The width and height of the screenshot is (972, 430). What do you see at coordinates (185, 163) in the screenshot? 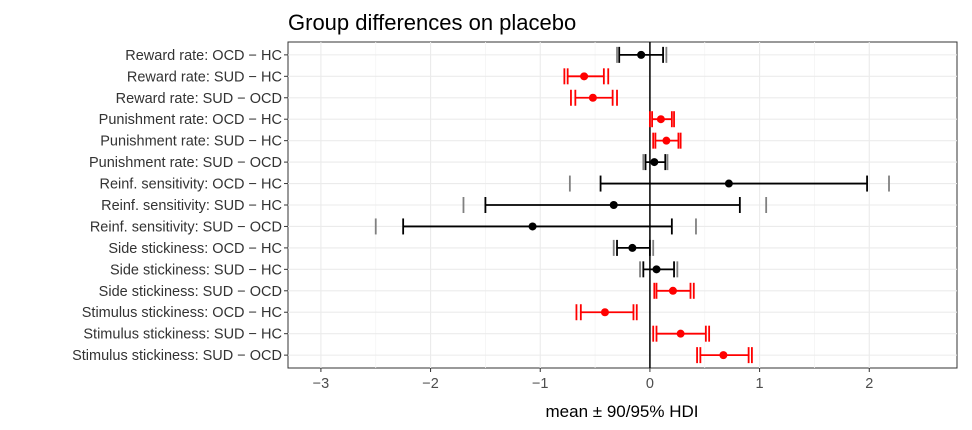
I see `row-label: Punishment rate: SUD − OCD` at bounding box center [185, 163].